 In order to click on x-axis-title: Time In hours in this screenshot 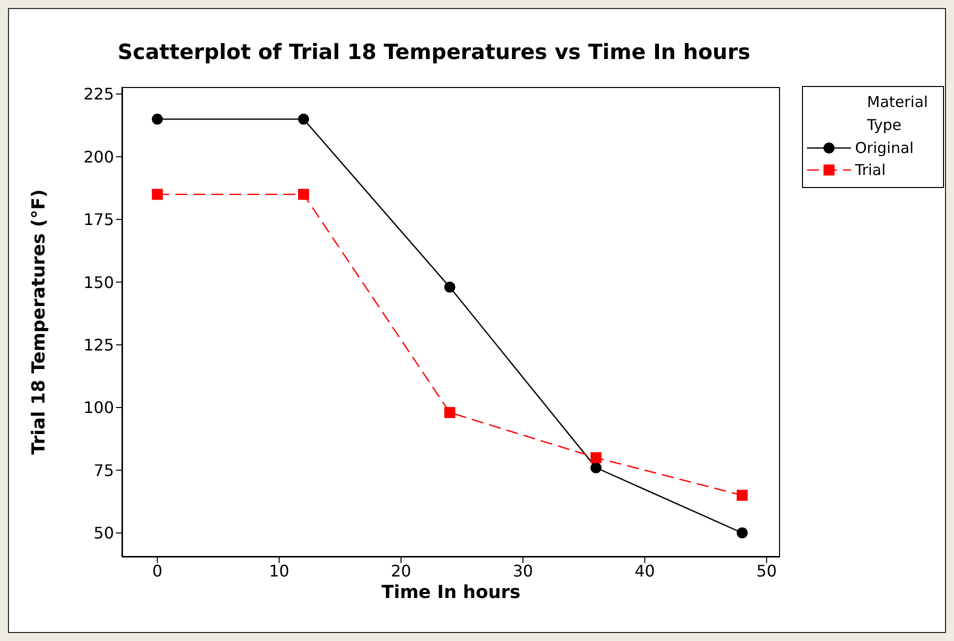, I will do `click(451, 592)`.